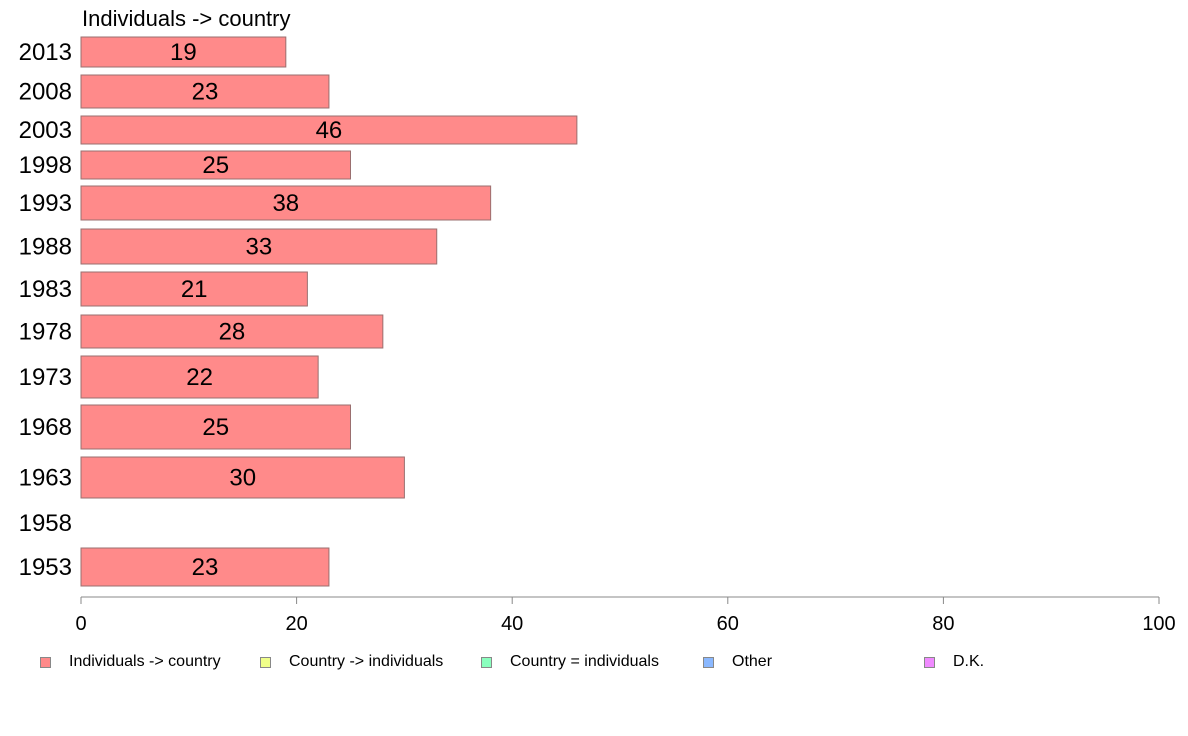  I want to click on legend-label: Other, so click(752, 661).